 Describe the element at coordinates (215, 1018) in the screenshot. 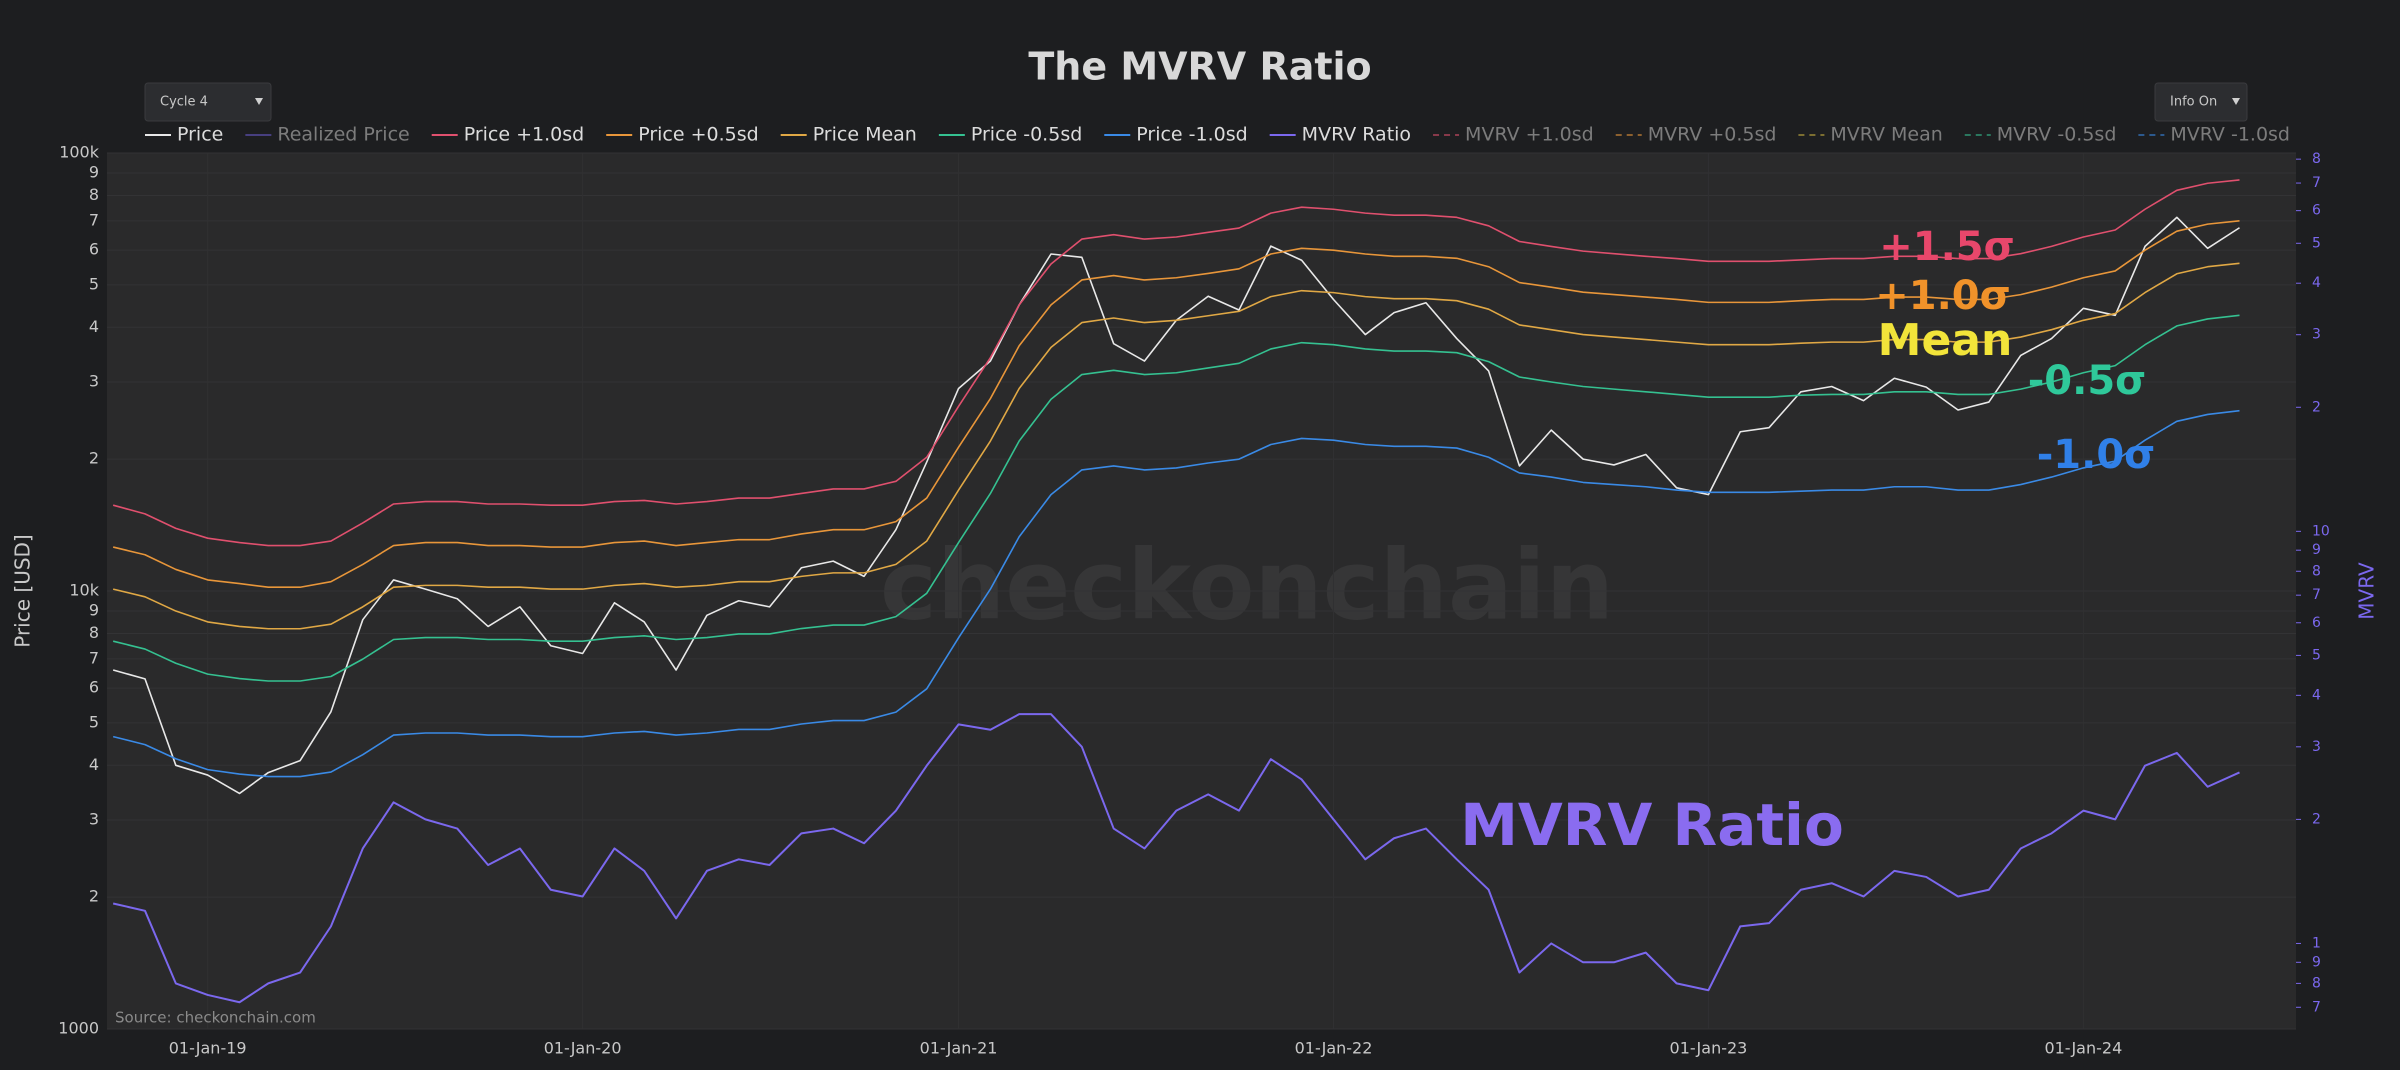

I see `source-note: Source: checkonchain.com` at that location.